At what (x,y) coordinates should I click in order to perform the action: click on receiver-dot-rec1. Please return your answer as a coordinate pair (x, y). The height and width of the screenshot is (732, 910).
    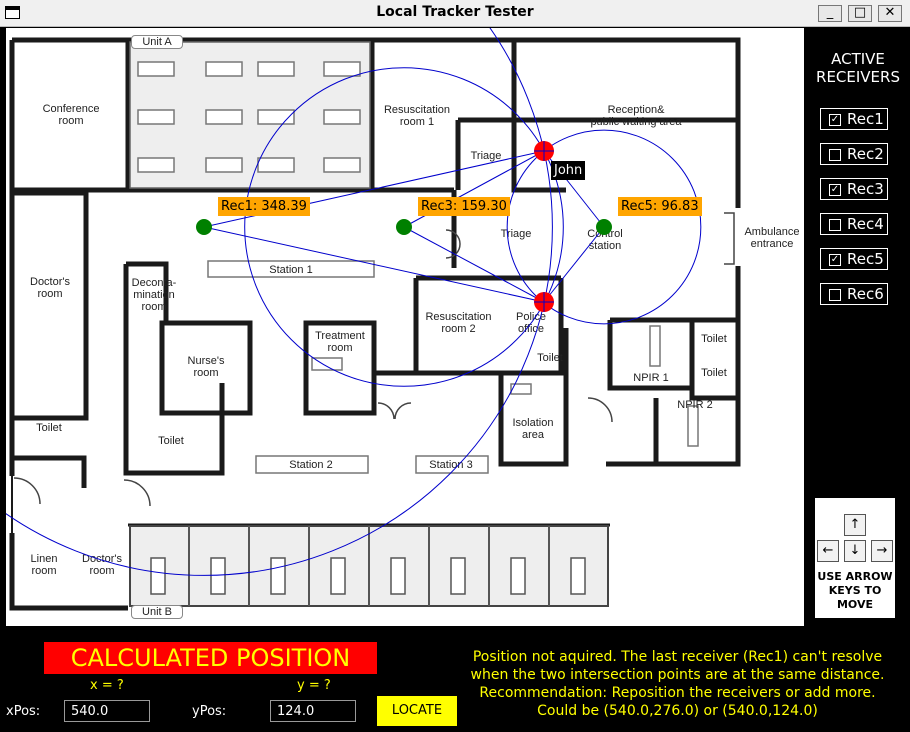
    Looking at the image, I should click on (204, 227).